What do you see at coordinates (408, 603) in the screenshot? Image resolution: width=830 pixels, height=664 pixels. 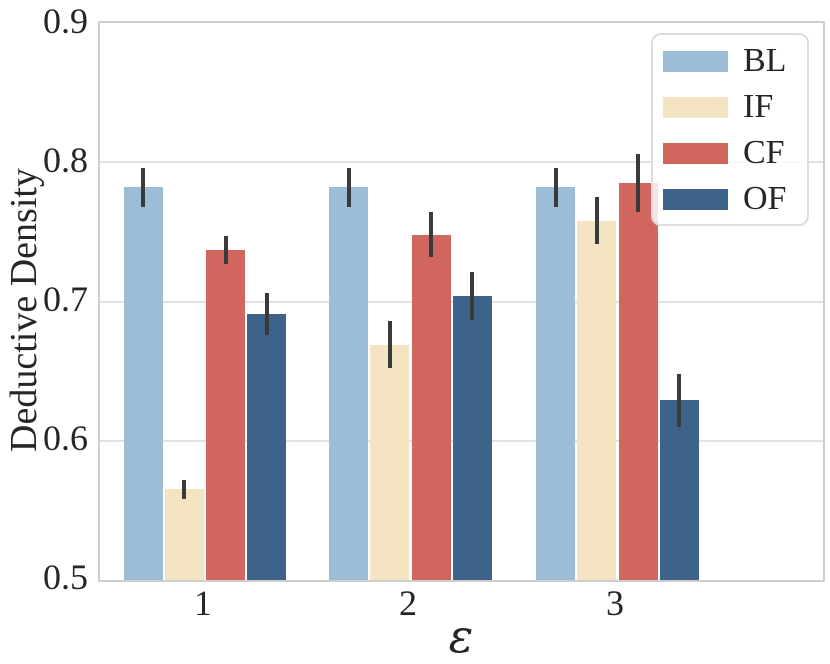 I see `x-tick-2: 2` at bounding box center [408, 603].